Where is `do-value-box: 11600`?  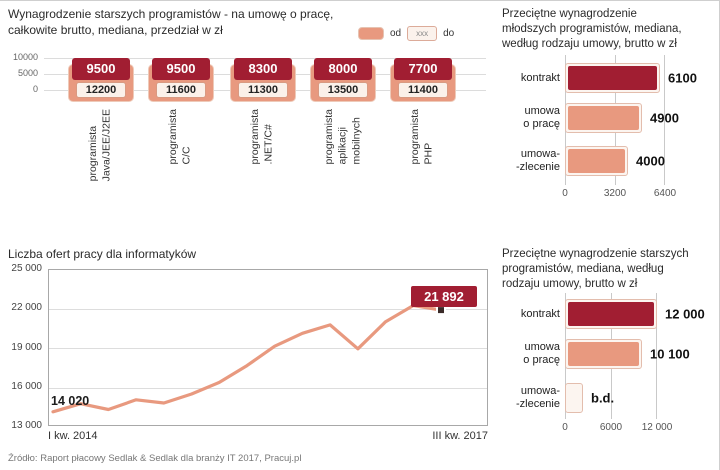 do-value-box: 11600 is located at coordinates (181, 90).